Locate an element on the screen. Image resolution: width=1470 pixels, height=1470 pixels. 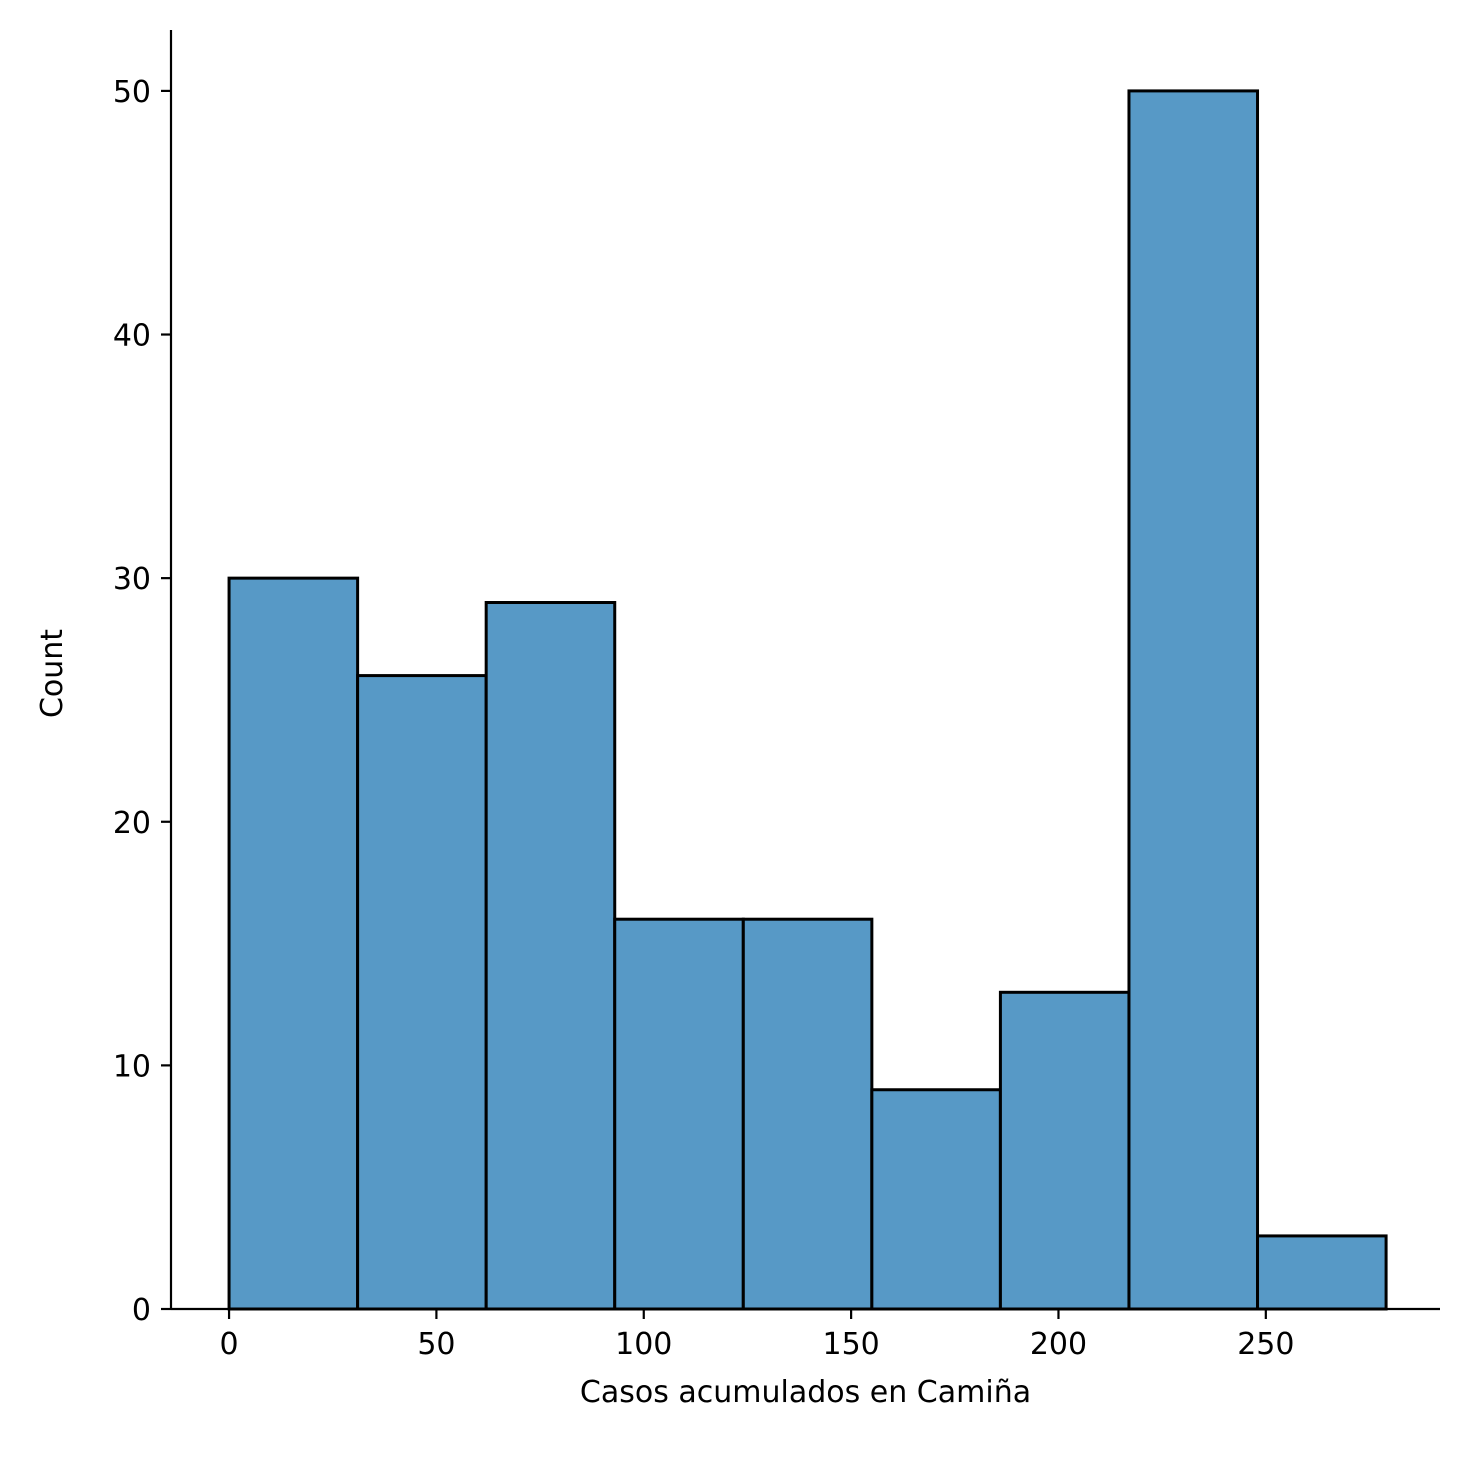
x-tick-label: 150 is located at coordinates (850, 1344).